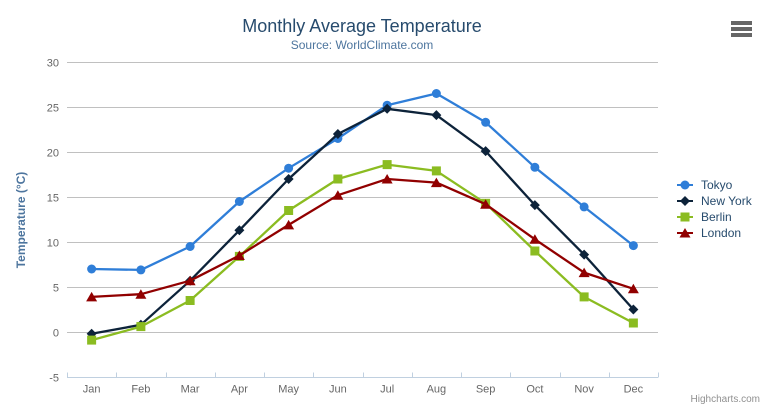 This screenshot has height=416, width=769. I want to click on credits-link: Highcharts.com, so click(725, 399).